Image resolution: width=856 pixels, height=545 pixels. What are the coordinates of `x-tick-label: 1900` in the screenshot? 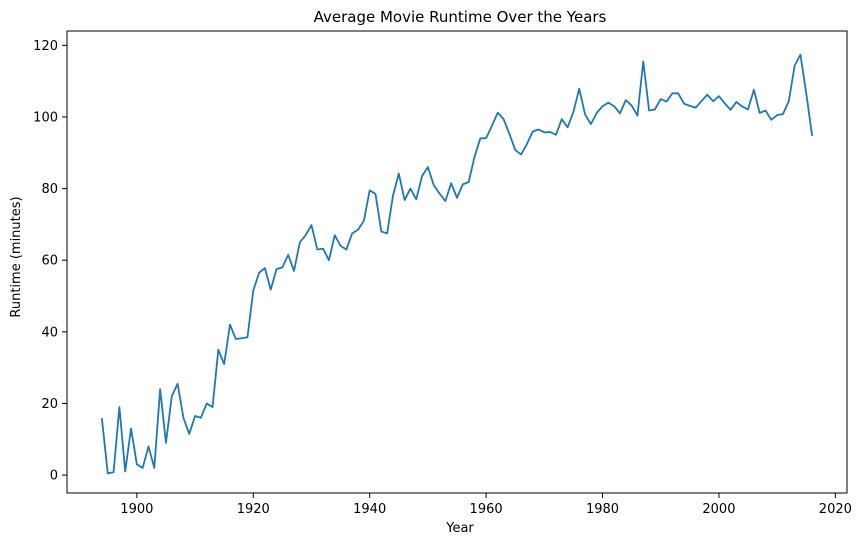 It's located at (136, 509).